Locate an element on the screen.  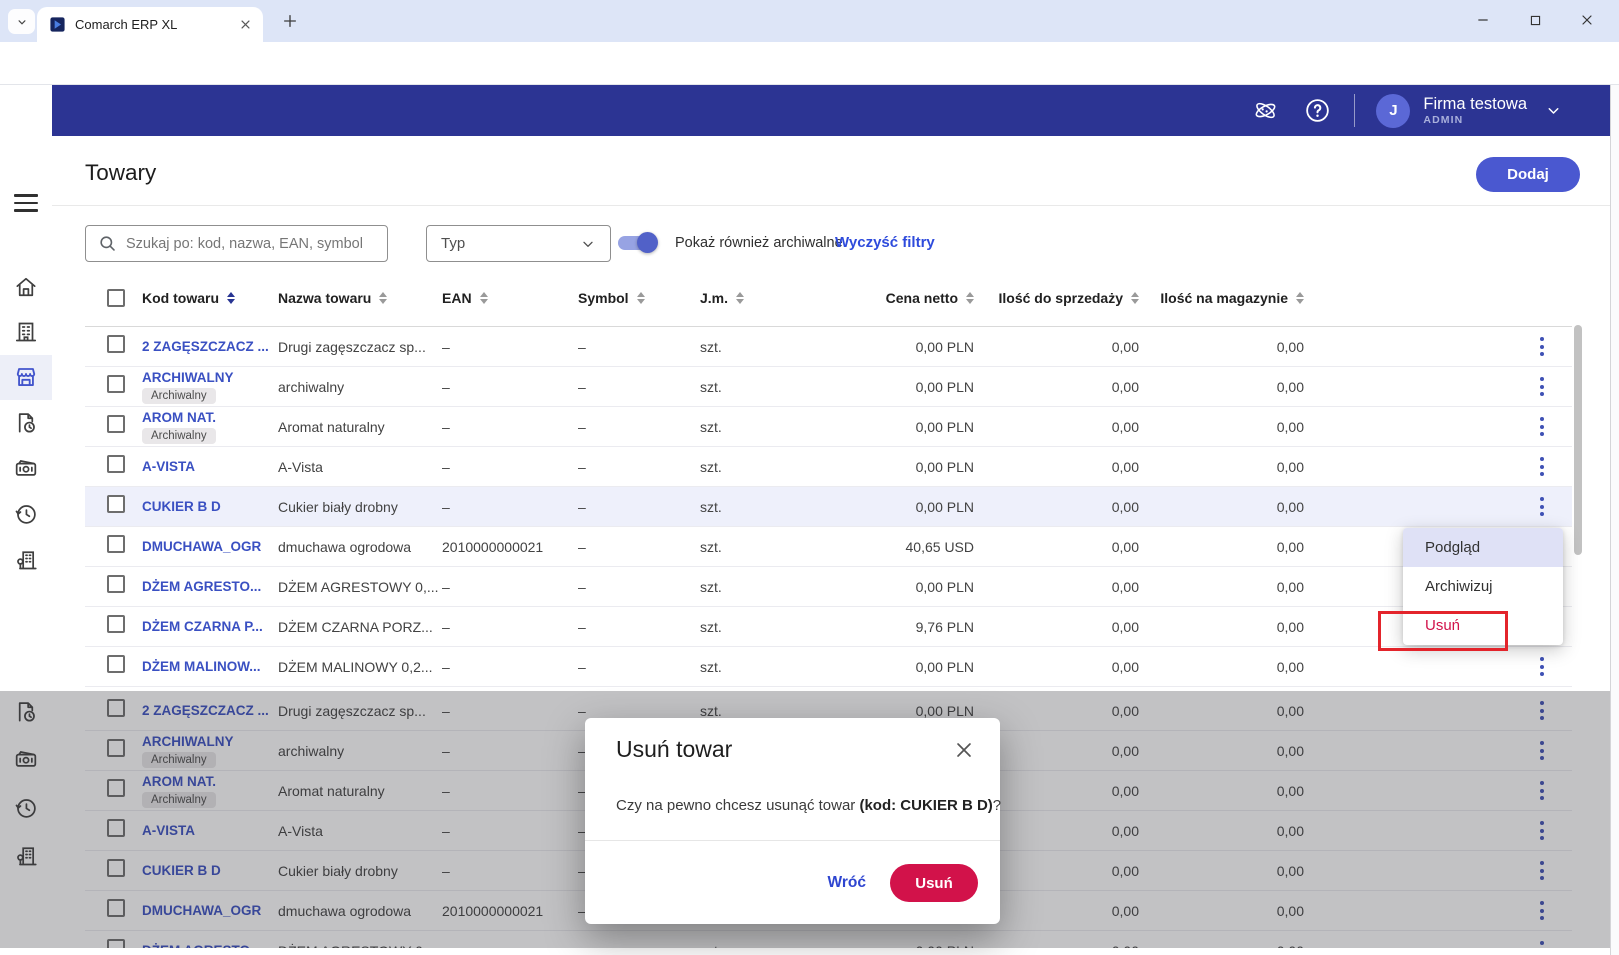
search-input: Szukaj po: kod, nazwa, EAN, symbol is located at coordinates (236, 243).